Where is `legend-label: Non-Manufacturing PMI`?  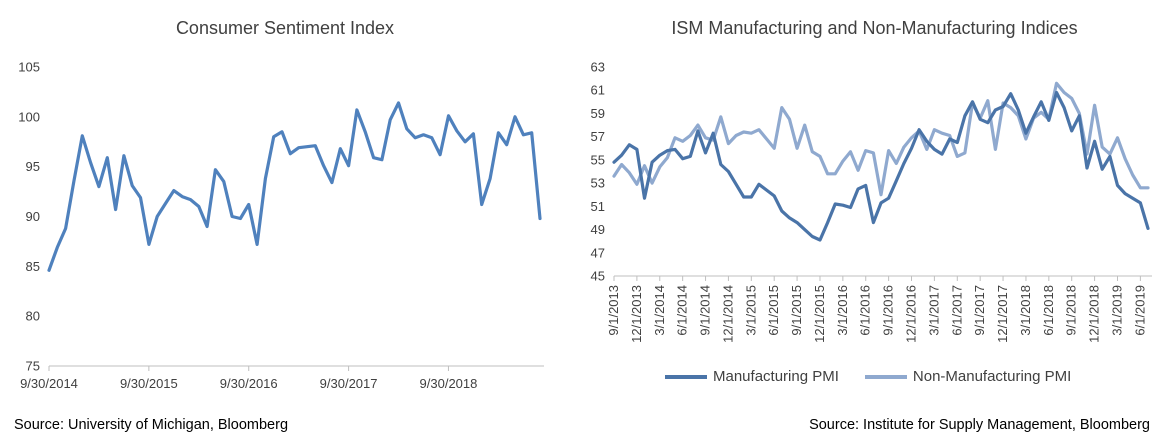
legend-label: Non-Manufacturing PMI is located at coordinates (992, 376).